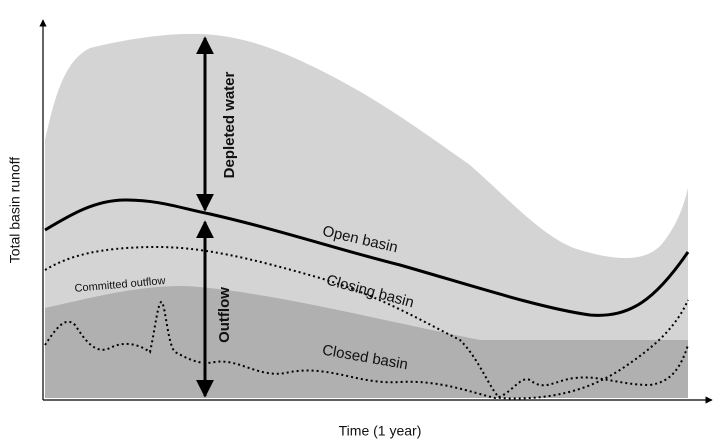 The image size is (717, 446). Describe the element at coordinates (224, 315) in the screenshot. I see `outflow-label: Outflow` at that location.